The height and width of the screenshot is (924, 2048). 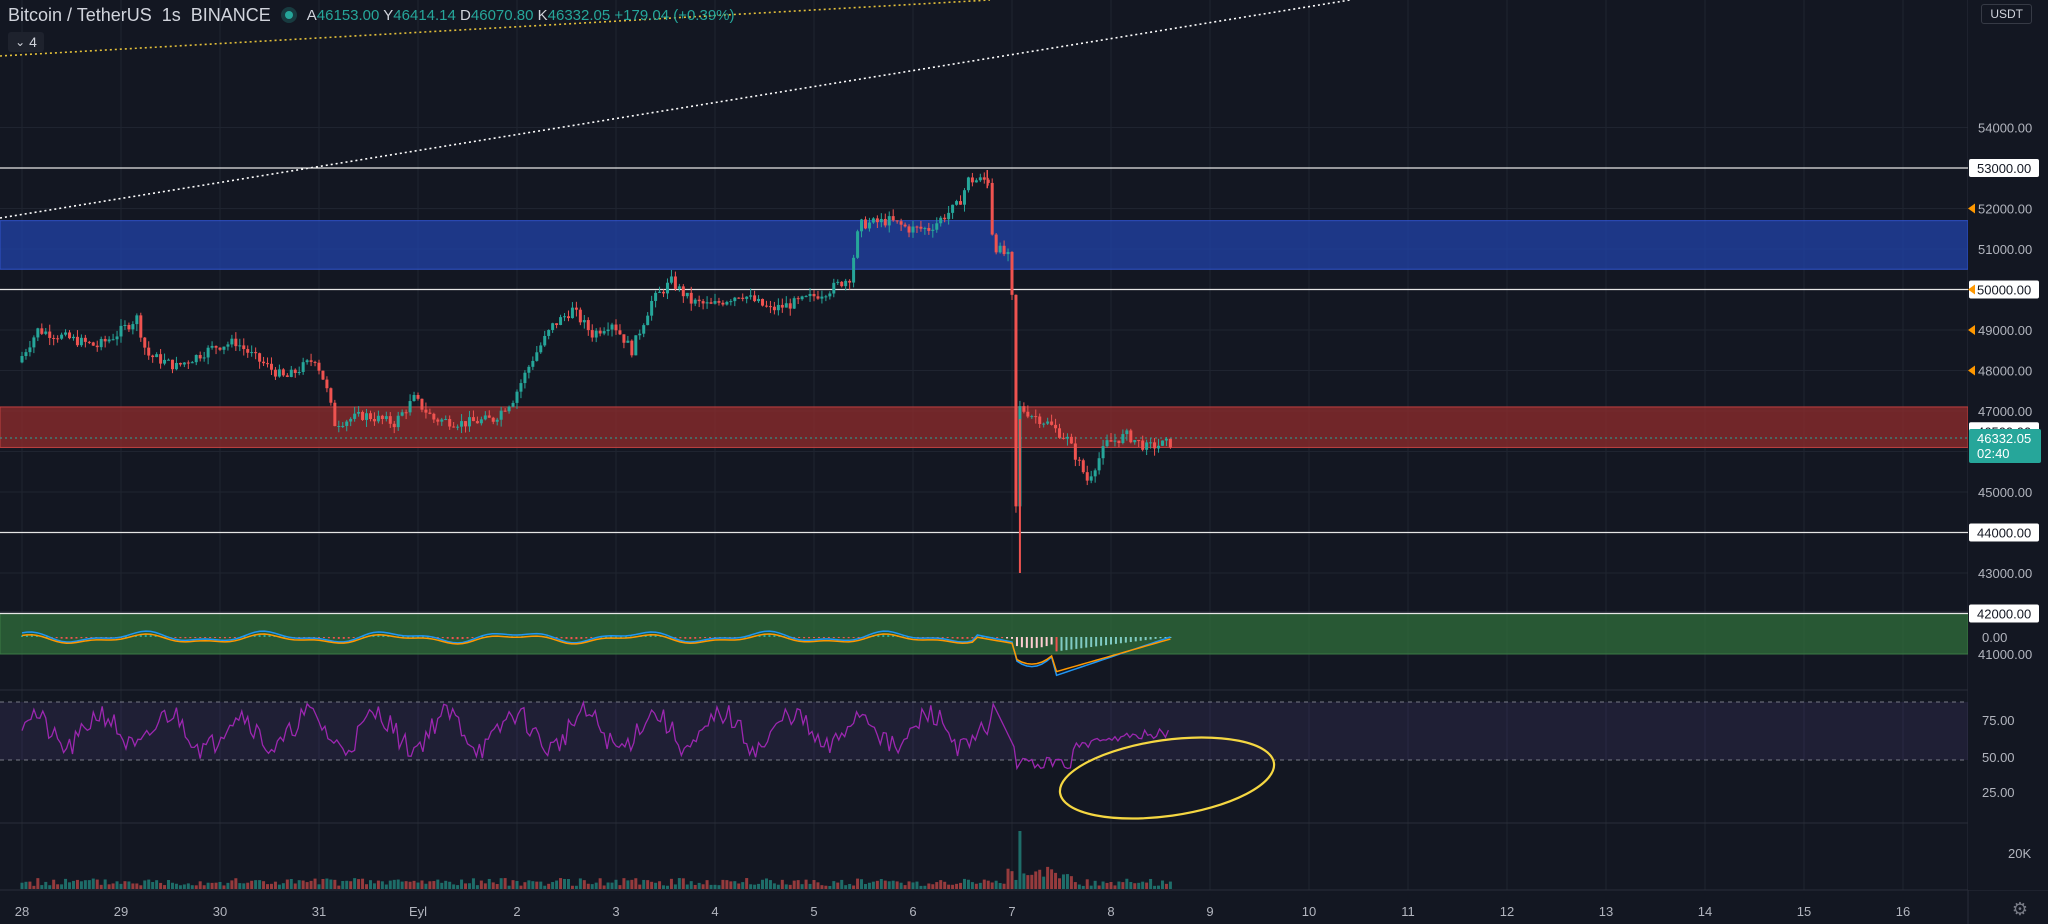 I want to click on volume-pane, so click(x=596, y=860).